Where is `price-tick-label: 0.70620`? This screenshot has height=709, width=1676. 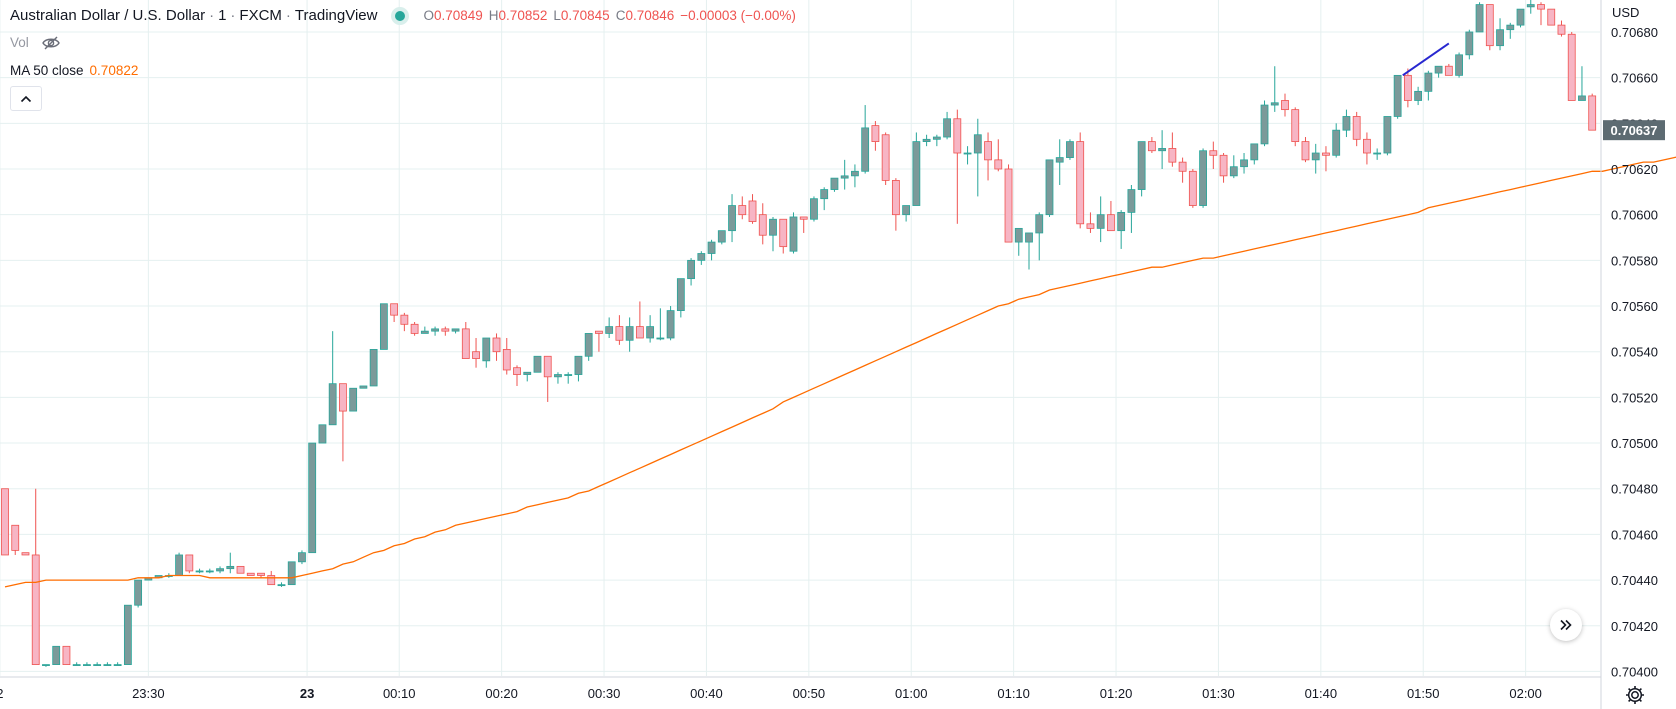 price-tick-label: 0.70620 is located at coordinates (1634, 169).